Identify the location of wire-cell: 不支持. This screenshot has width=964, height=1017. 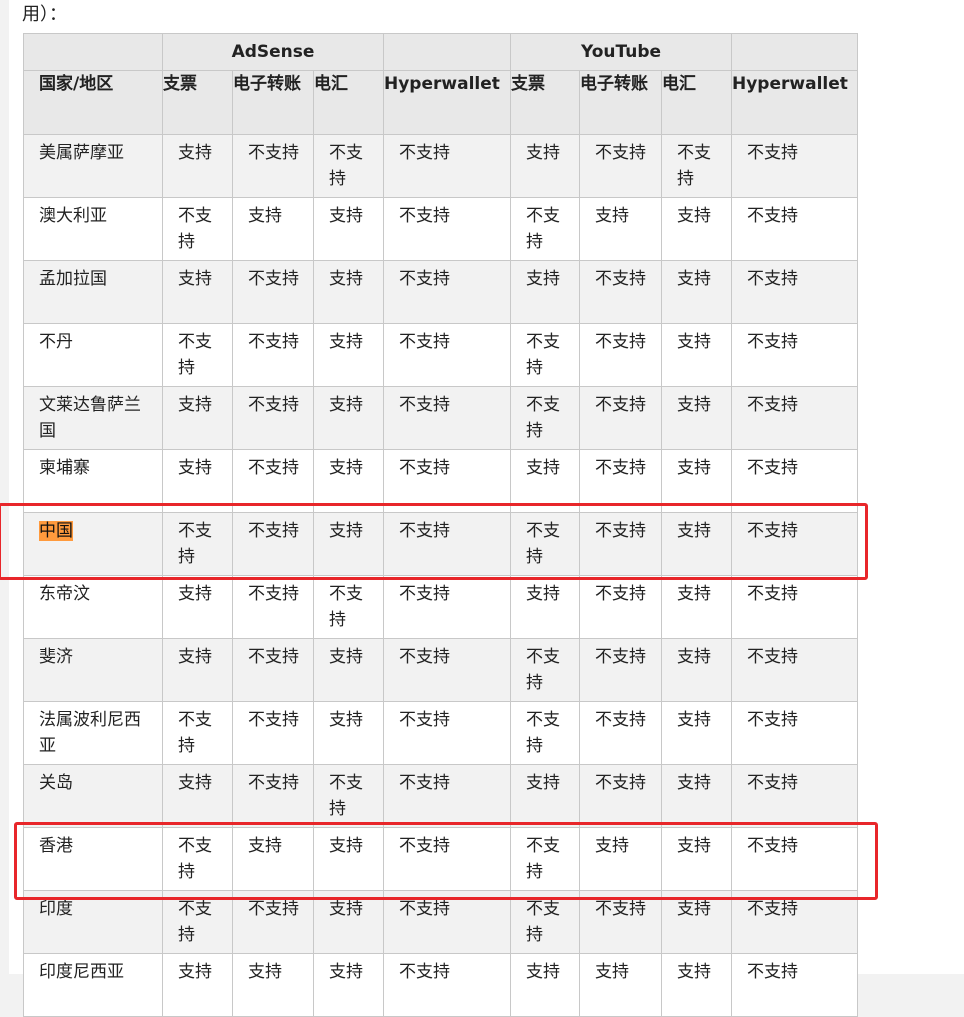
(348, 796).